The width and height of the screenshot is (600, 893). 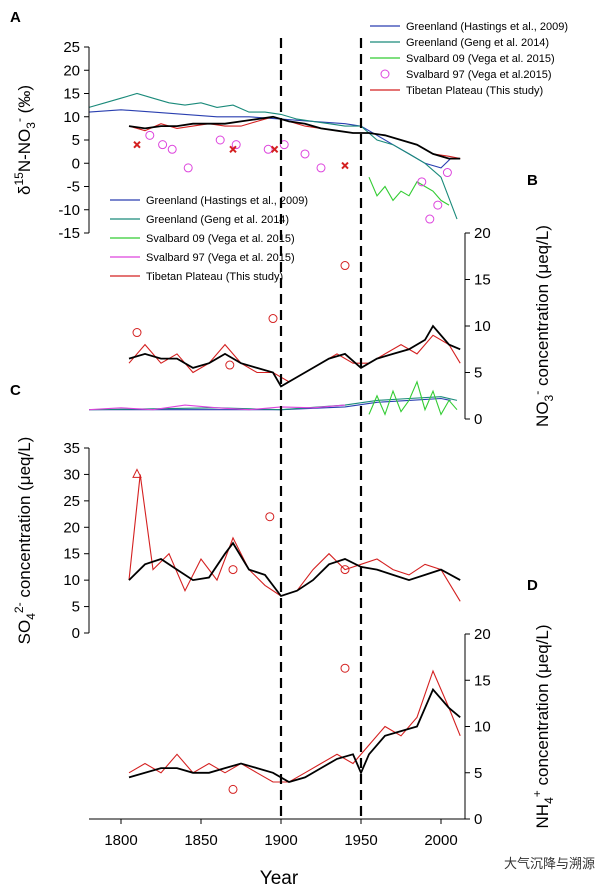 What do you see at coordinates (137, 473) in the screenshot?
I see `triangle-C` at bounding box center [137, 473].